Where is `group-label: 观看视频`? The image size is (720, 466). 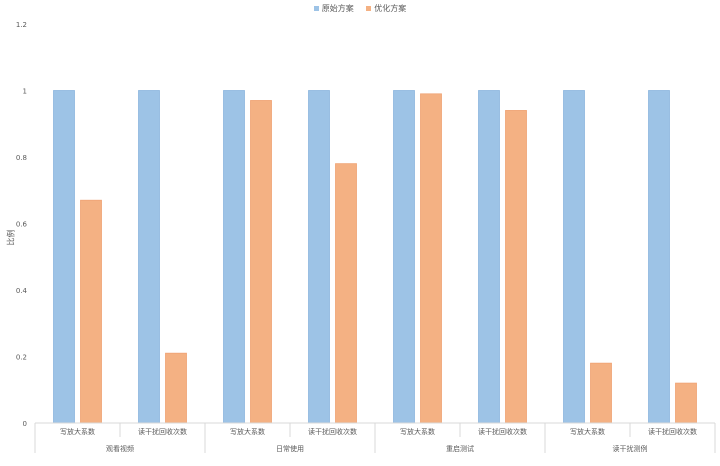 group-label: 观看视频 is located at coordinates (120, 448).